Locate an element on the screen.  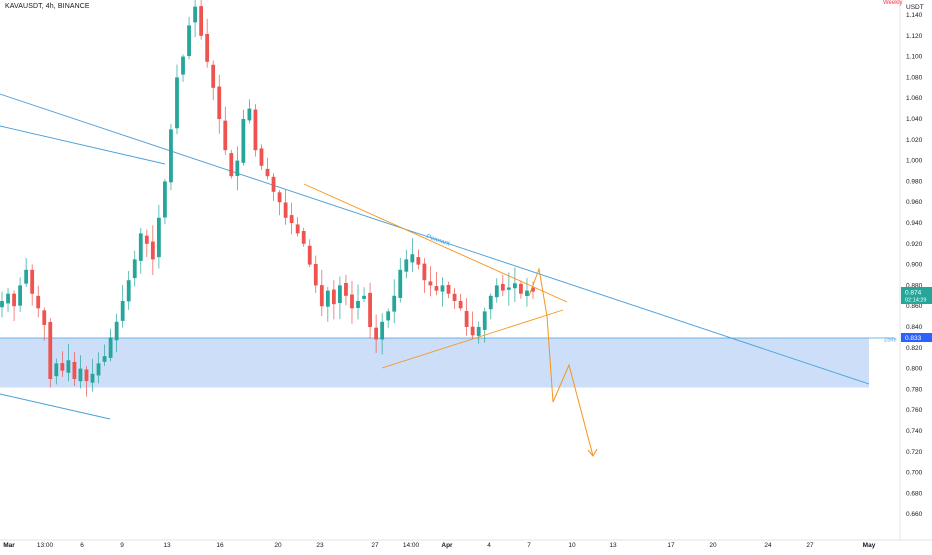
price-tick-label: 0.820 is located at coordinates (914, 348).